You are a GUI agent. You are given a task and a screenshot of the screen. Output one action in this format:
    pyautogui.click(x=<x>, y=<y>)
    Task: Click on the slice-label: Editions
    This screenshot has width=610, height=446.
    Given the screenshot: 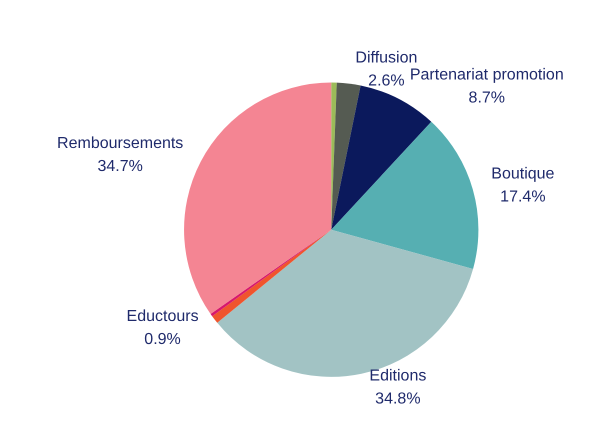 What is the action you would take?
    pyautogui.click(x=397, y=375)
    